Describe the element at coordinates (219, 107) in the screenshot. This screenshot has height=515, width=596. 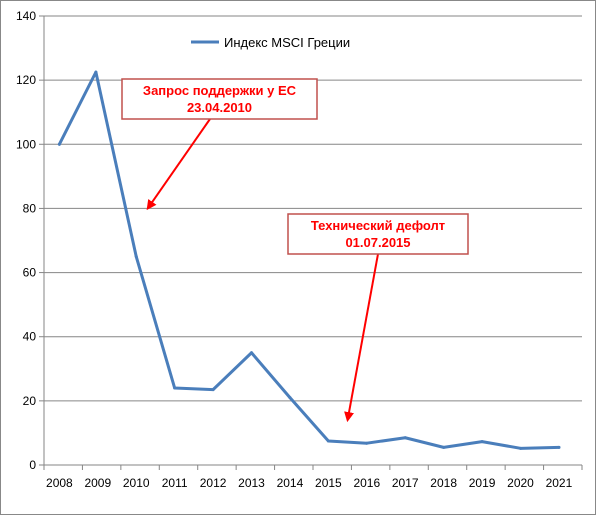
I see `annotation-text: 23.04.2010` at that location.